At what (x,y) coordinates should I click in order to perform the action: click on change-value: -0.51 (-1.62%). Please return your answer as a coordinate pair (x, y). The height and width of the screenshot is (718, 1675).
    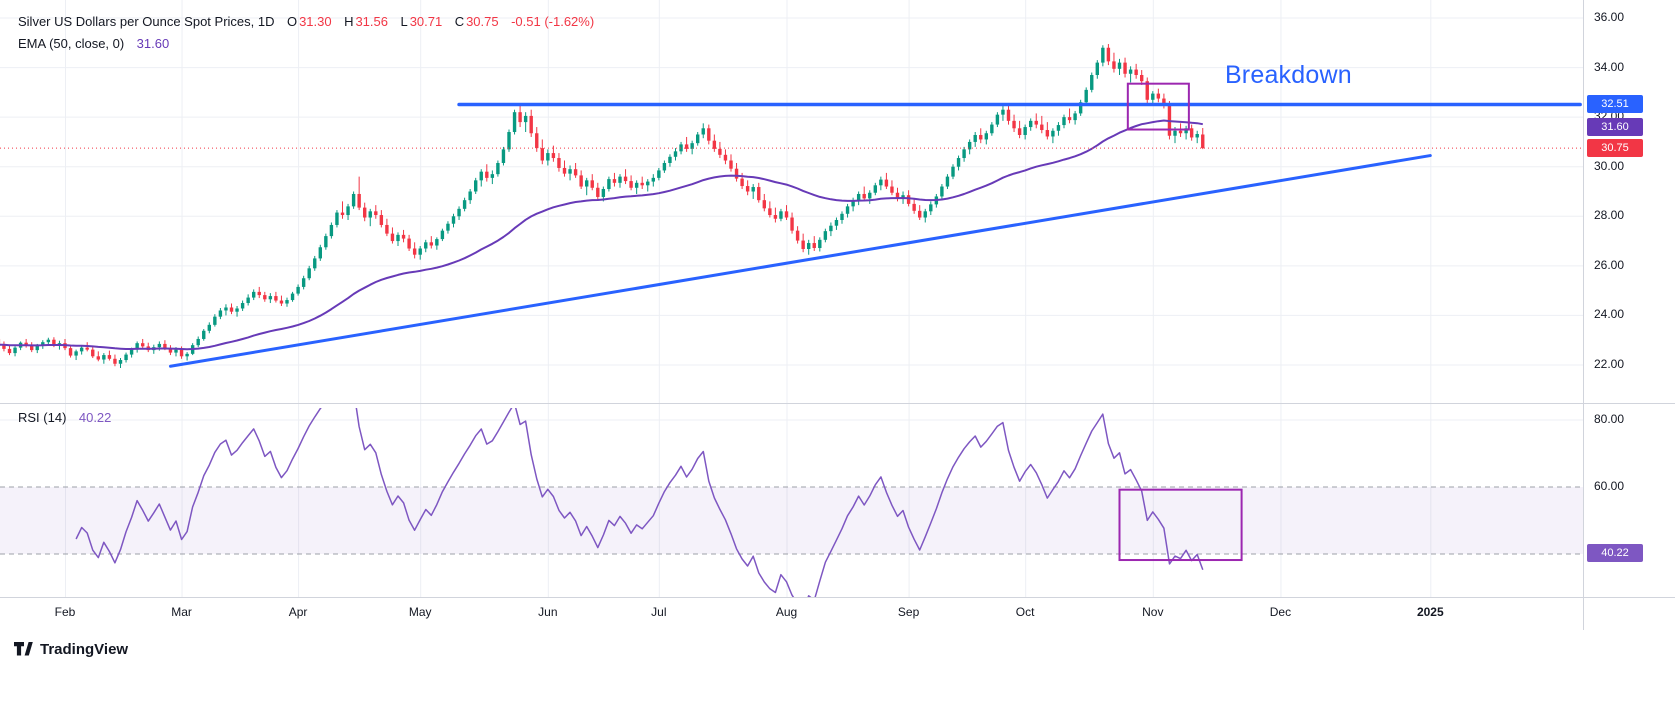
    Looking at the image, I should click on (553, 21).